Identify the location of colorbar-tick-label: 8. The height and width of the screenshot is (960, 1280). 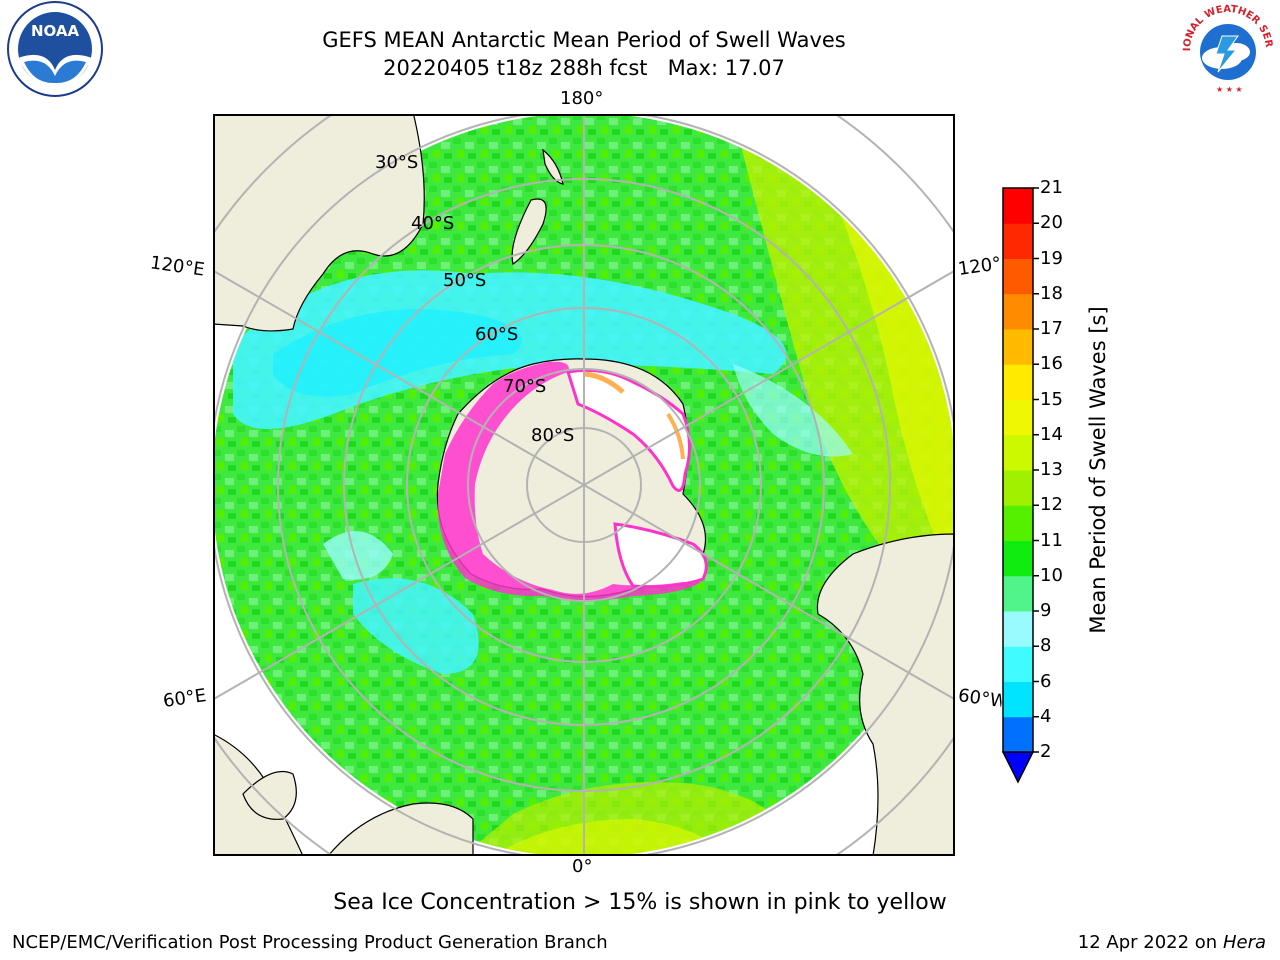
(1046, 646).